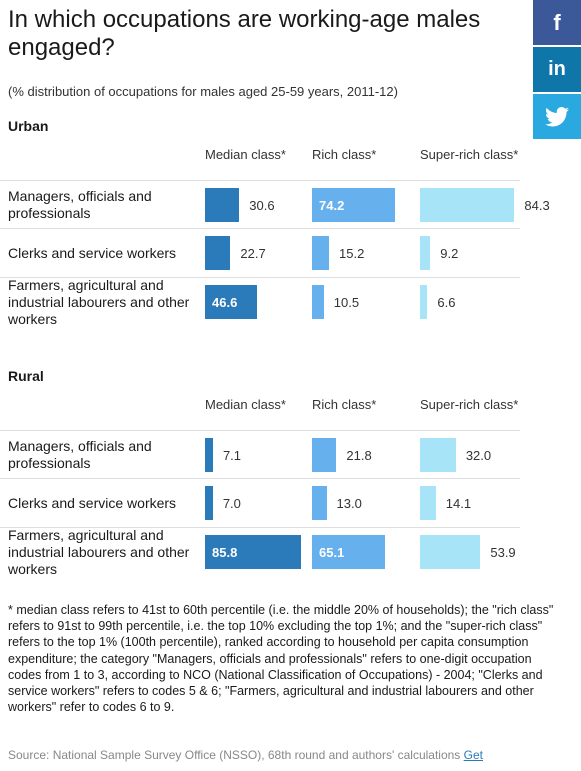 The image size is (581, 771). I want to click on linkedin-share-button: in, so click(557, 69).